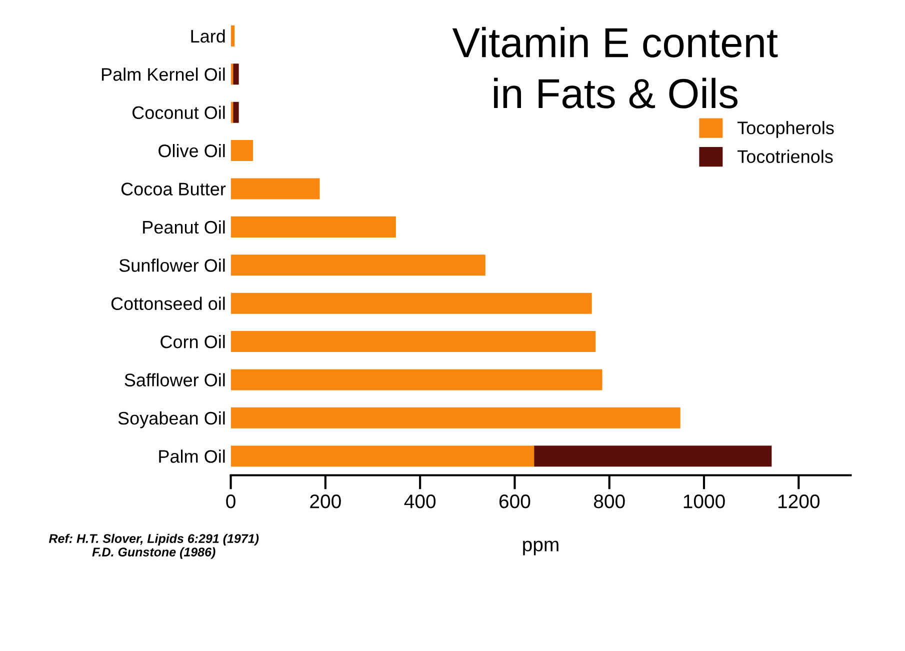 The width and height of the screenshot is (905, 651). What do you see at coordinates (192, 456) in the screenshot?
I see `y-tick-label: Palm Oil` at bounding box center [192, 456].